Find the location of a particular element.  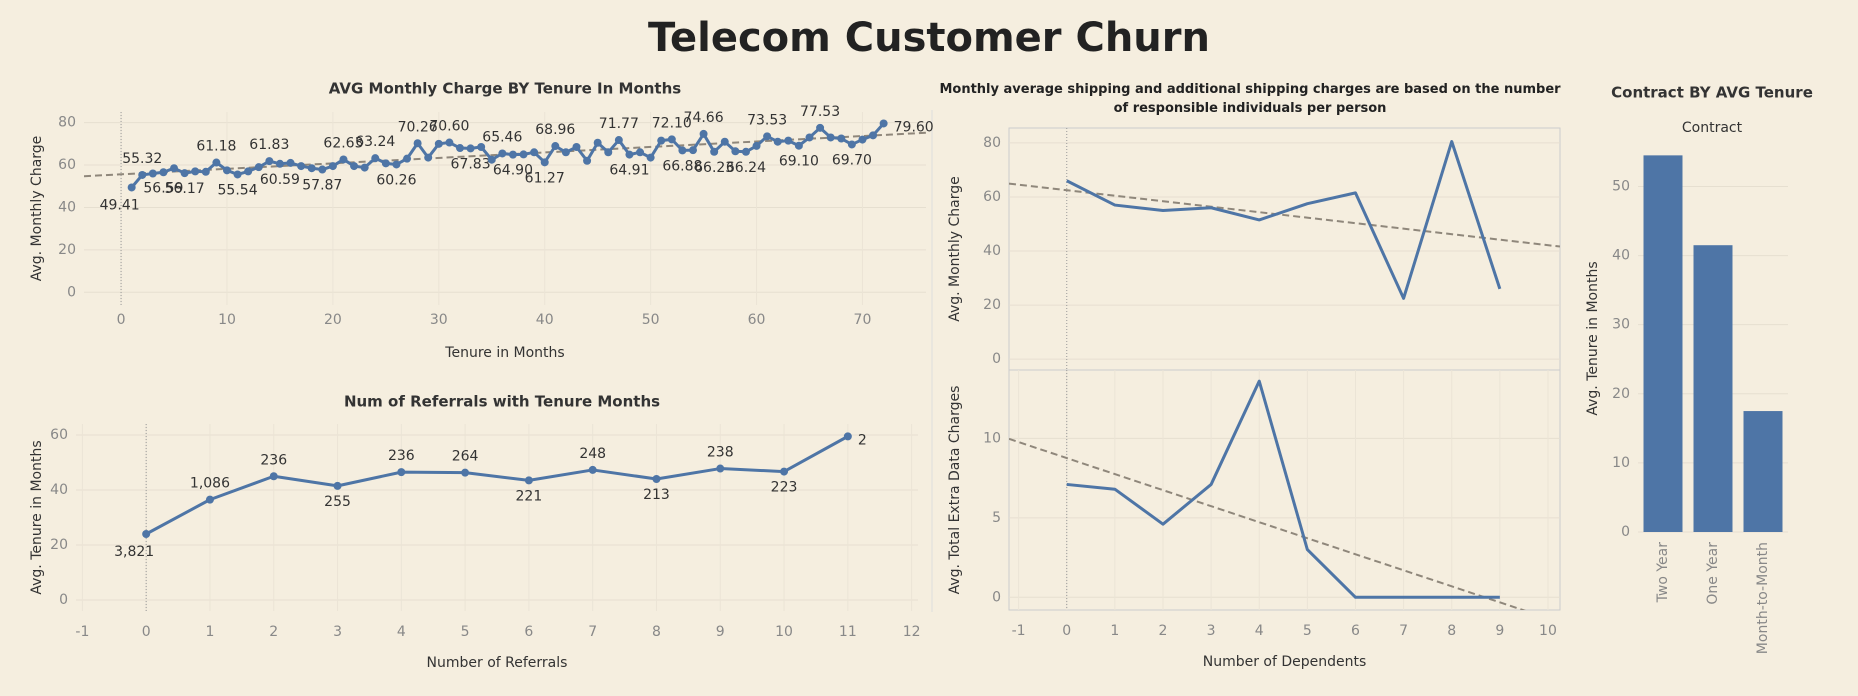

x-tick-label: 11 is located at coordinates (848, 632).